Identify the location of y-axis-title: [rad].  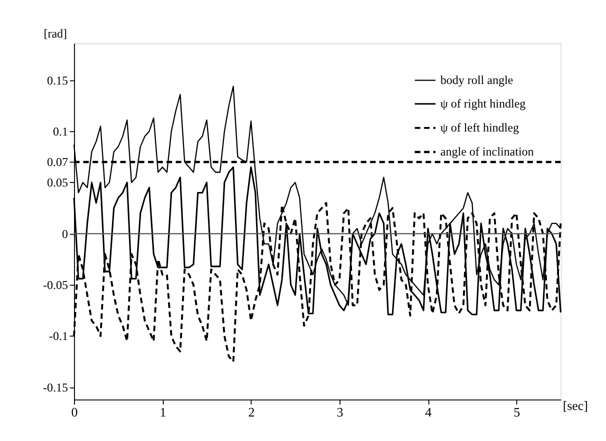
(56, 33).